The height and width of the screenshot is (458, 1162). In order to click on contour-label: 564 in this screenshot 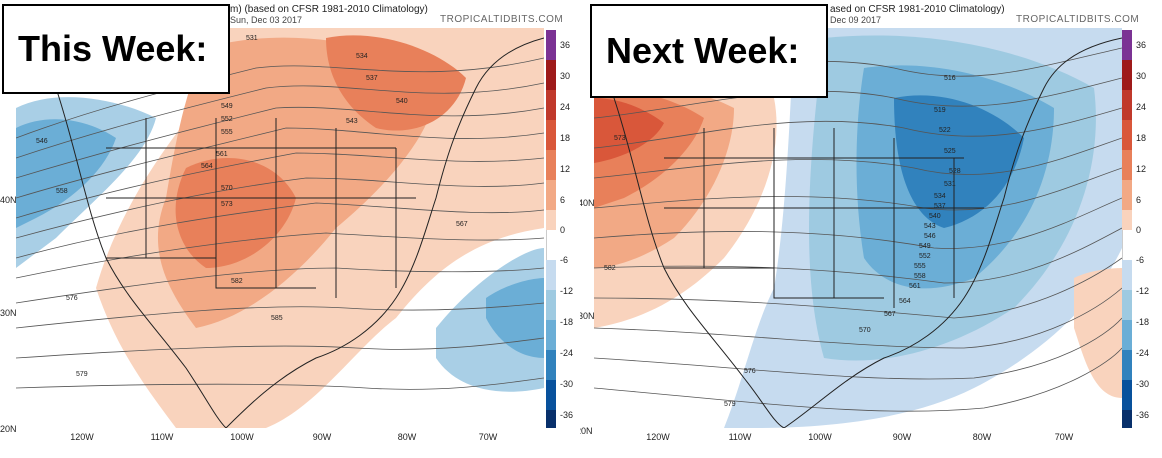, I will do `click(905, 301)`.